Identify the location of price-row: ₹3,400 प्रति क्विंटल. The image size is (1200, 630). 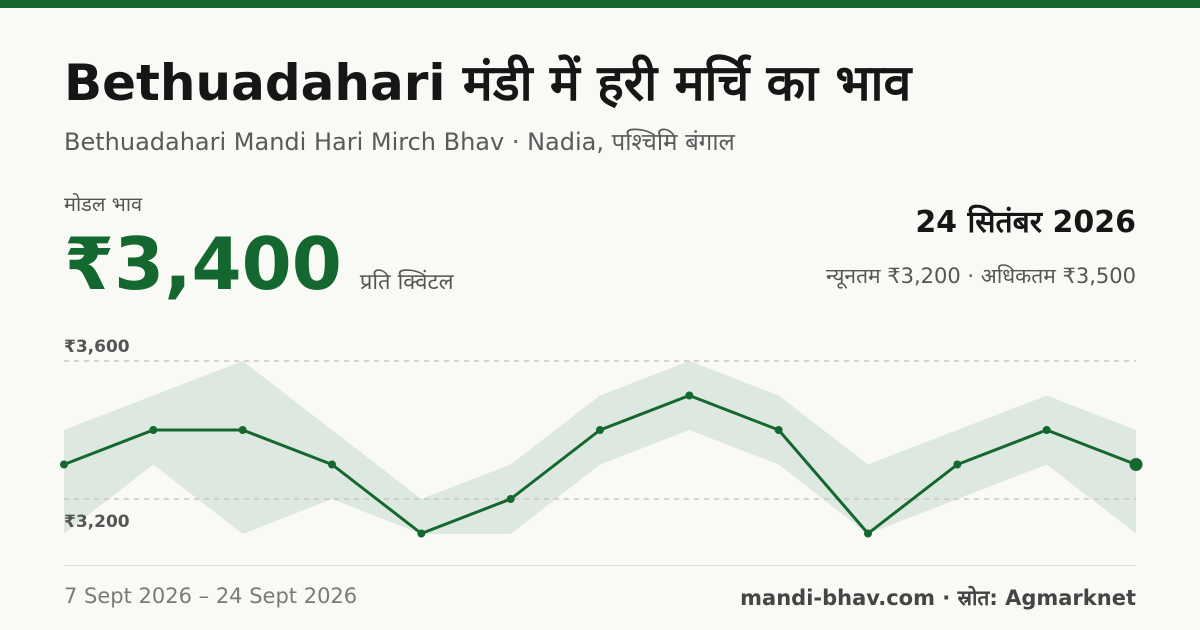
(259, 264).